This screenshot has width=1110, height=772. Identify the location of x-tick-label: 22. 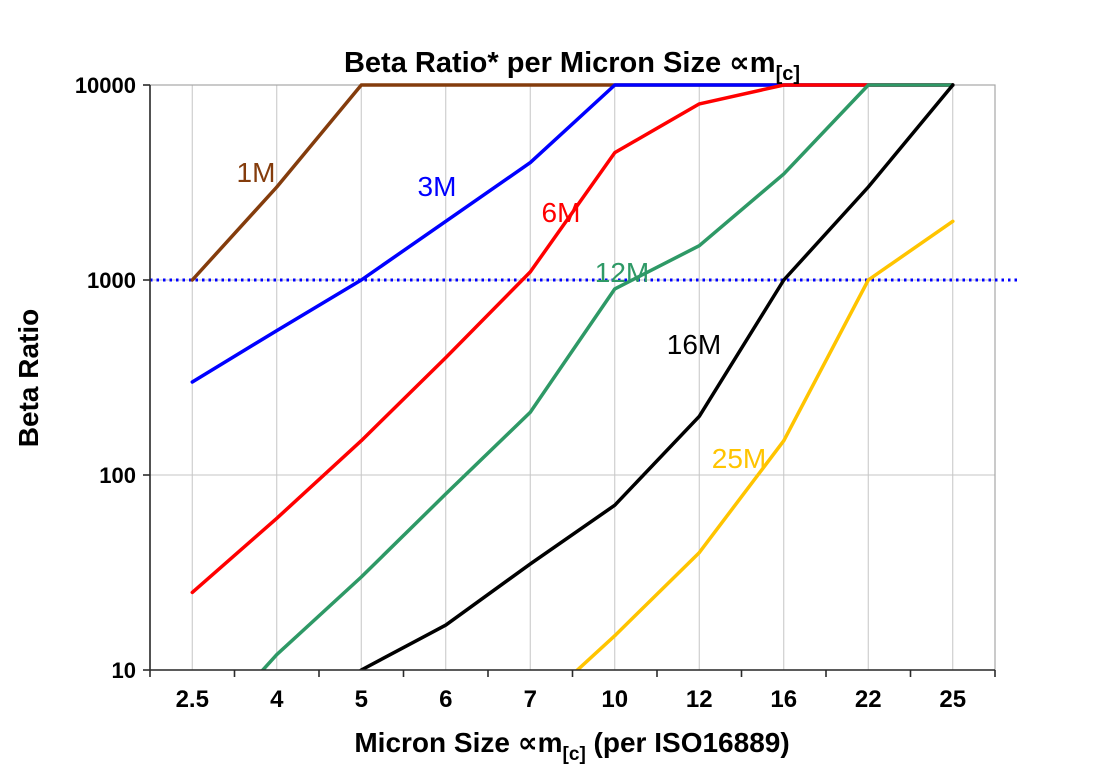
(868, 699).